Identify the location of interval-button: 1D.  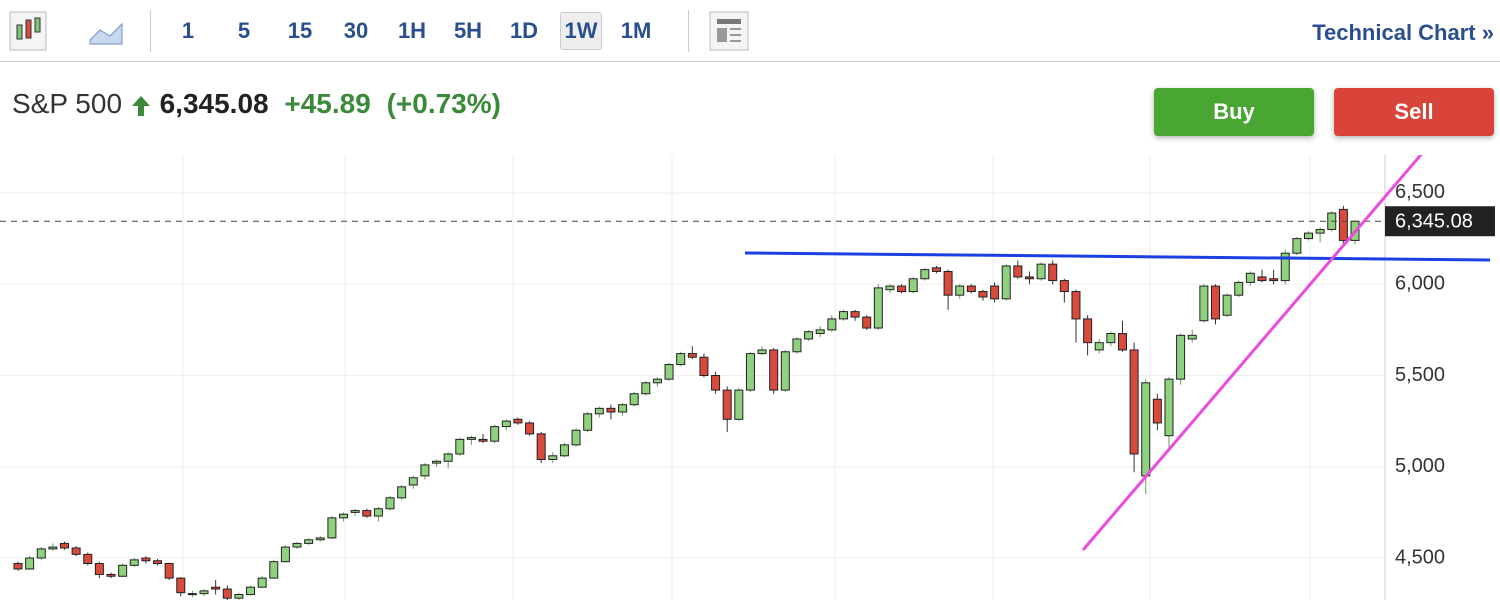
(524, 30).